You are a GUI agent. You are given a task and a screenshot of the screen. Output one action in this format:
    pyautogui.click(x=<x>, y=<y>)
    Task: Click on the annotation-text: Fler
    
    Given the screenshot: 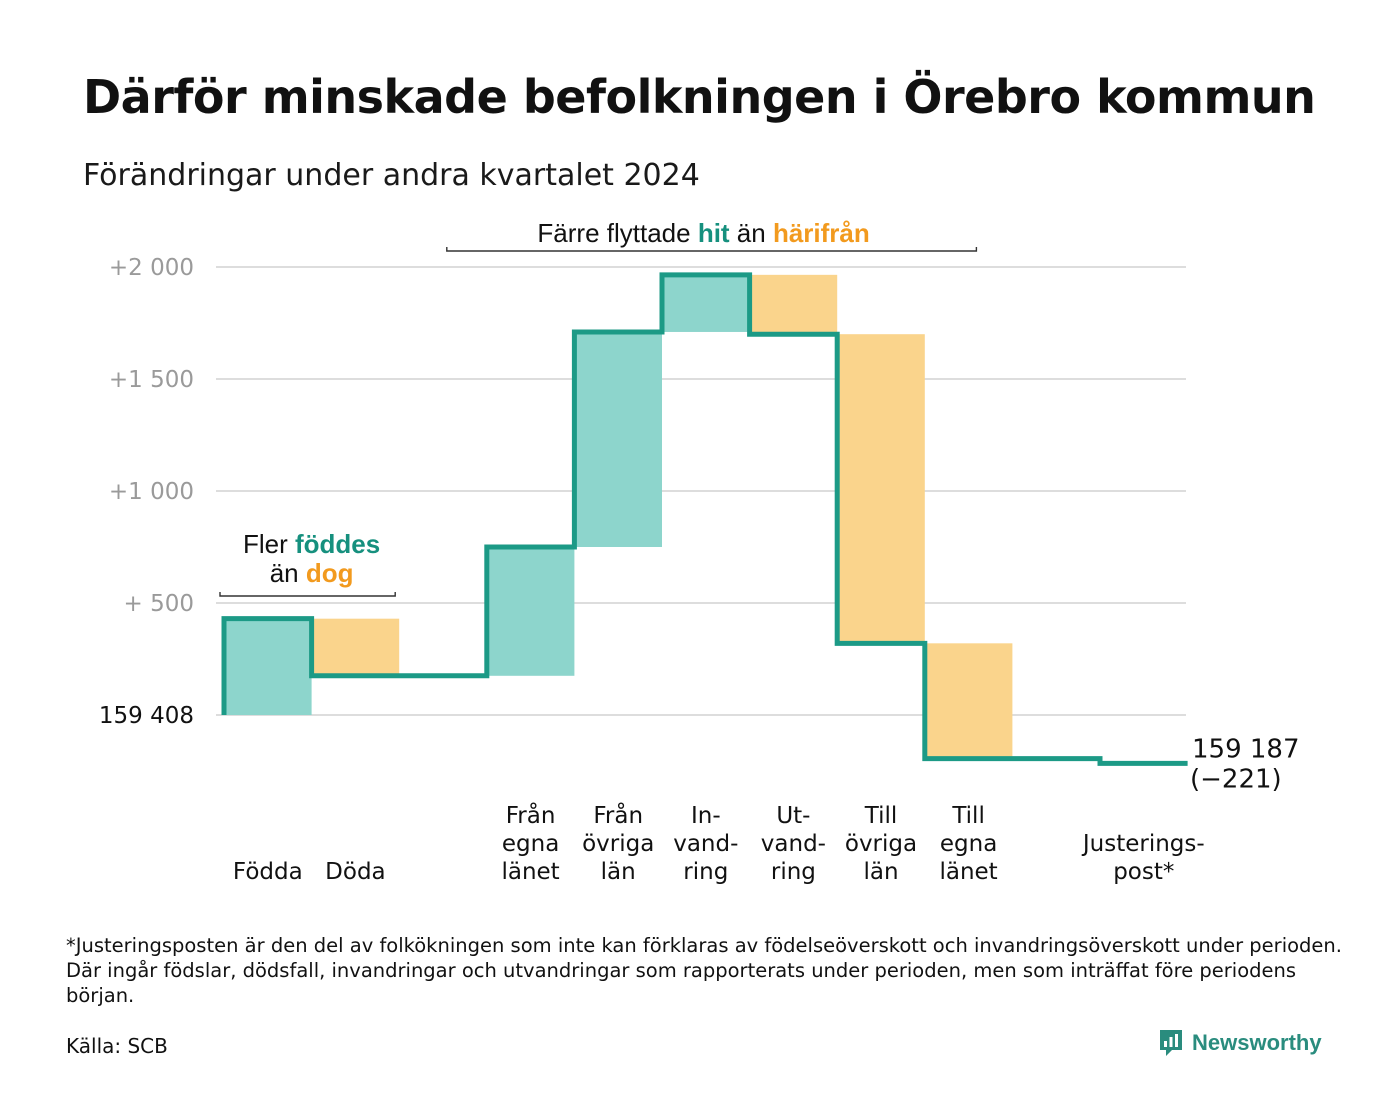 What is the action you would take?
    pyautogui.click(x=269, y=544)
    